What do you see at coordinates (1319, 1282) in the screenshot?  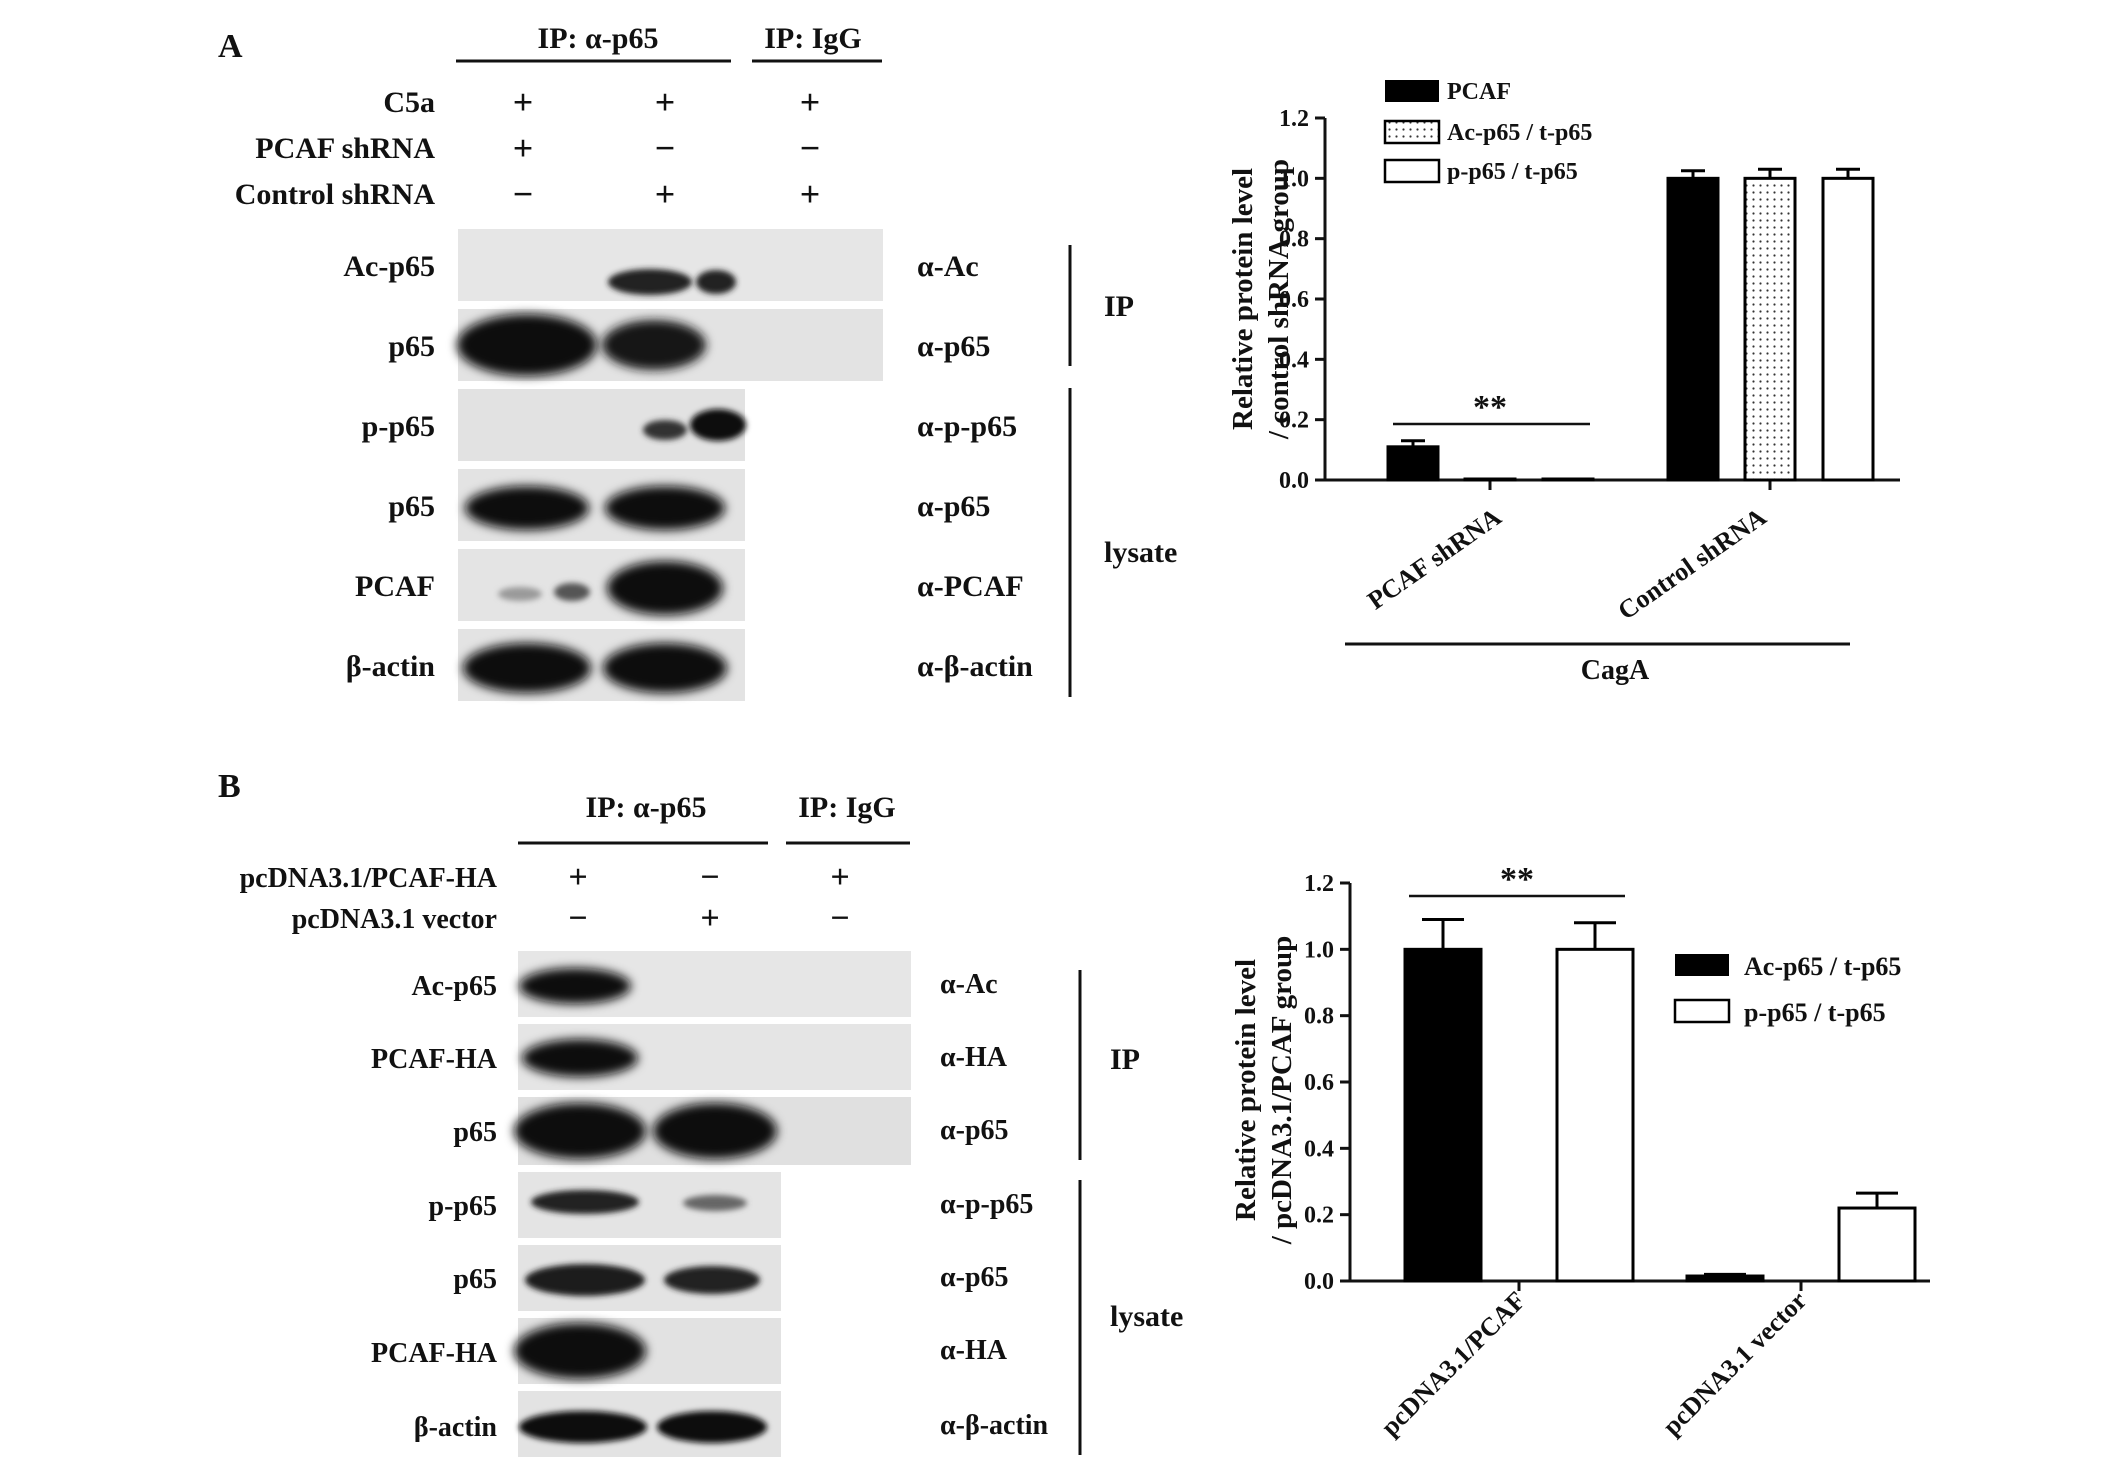 I see `chart-b-y-tick-label: 0.0` at bounding box center [1319, 1282].